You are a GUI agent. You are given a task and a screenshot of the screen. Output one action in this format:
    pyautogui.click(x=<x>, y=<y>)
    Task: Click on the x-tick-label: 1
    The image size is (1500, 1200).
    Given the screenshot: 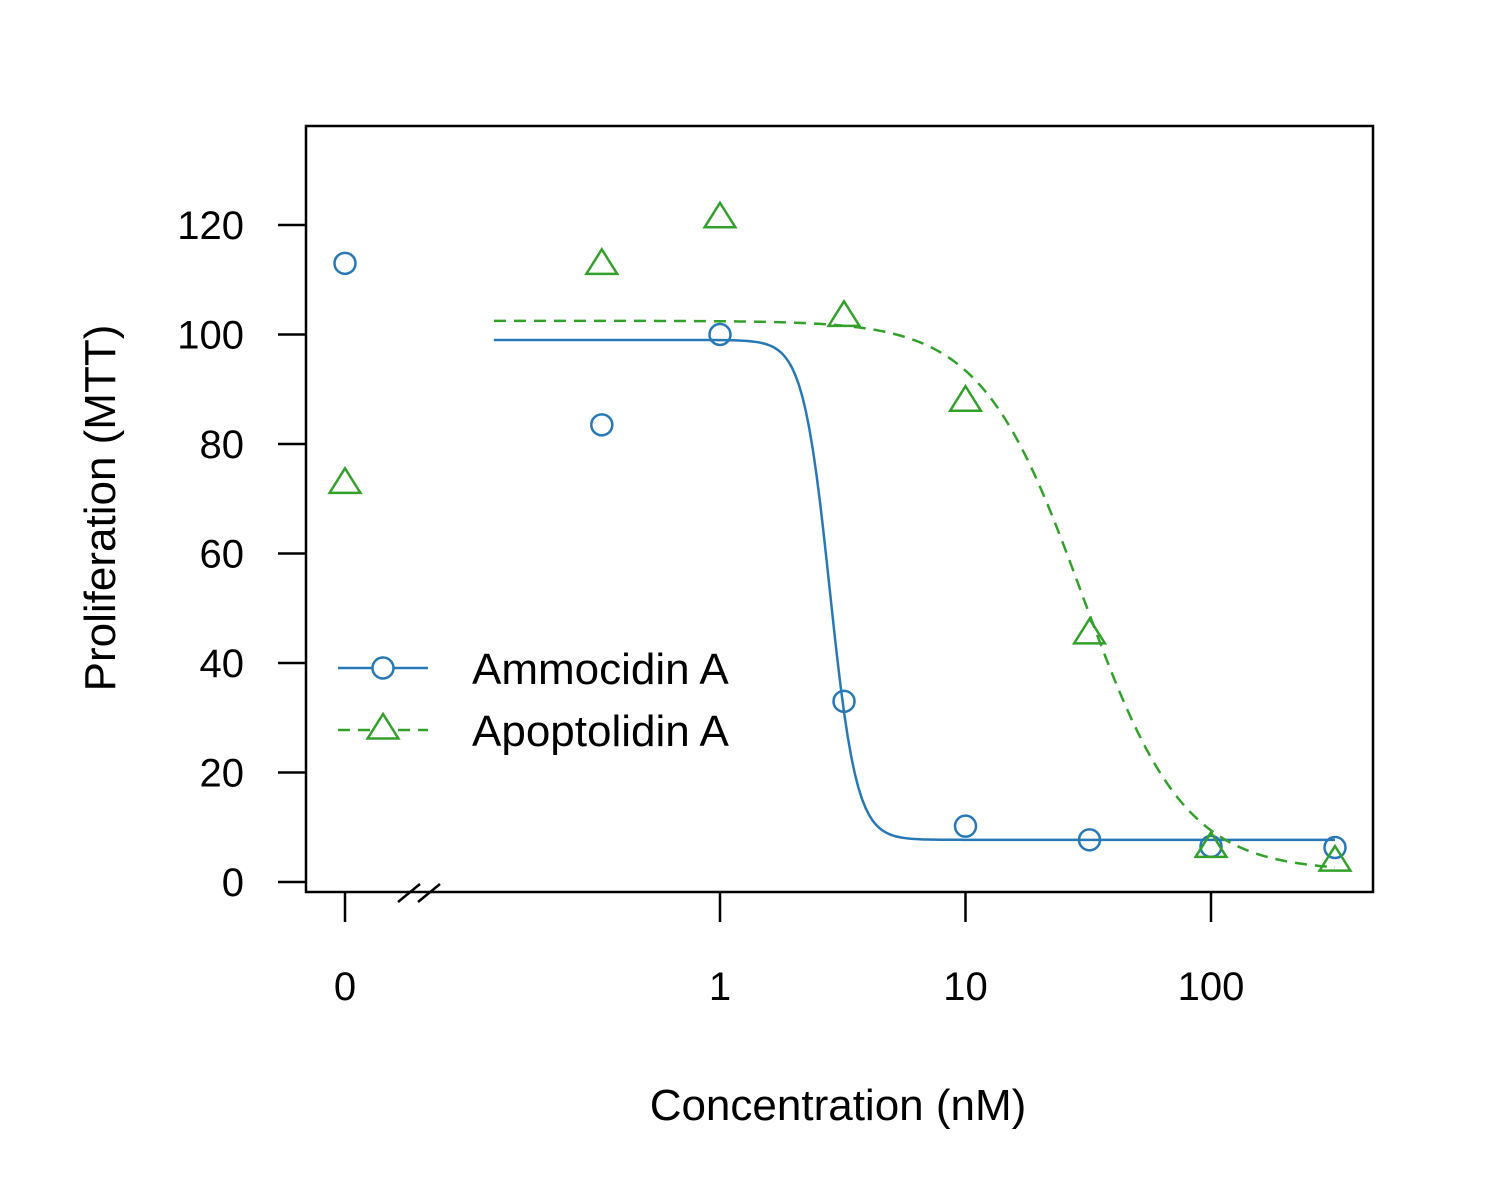 What is the action you would take?
    pyautogui.click(x=720, y=987)
    